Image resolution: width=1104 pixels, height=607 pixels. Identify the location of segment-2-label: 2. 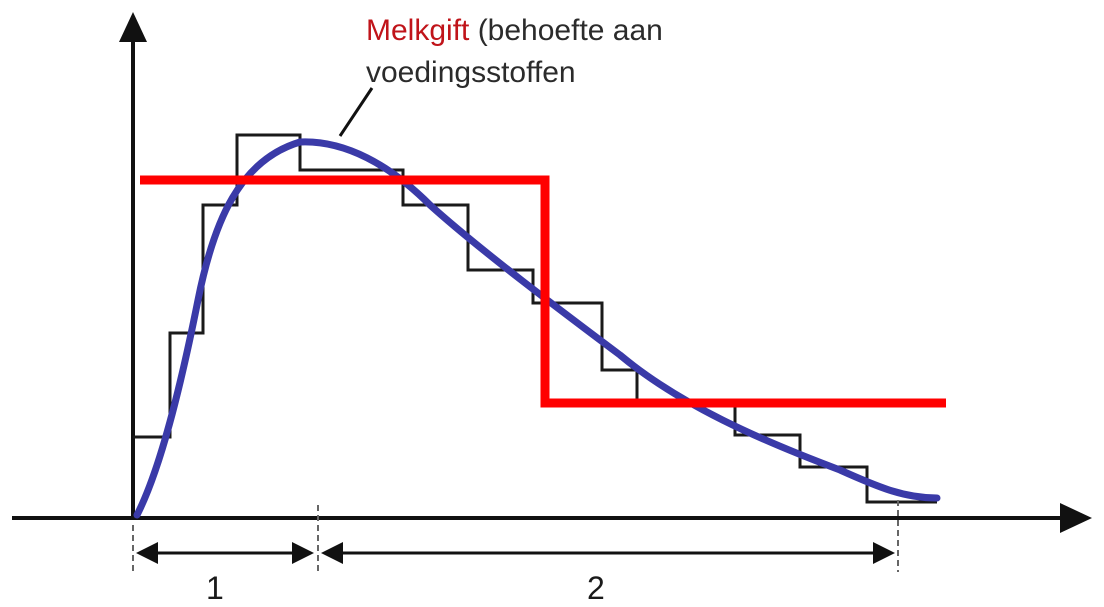
(596, 588).